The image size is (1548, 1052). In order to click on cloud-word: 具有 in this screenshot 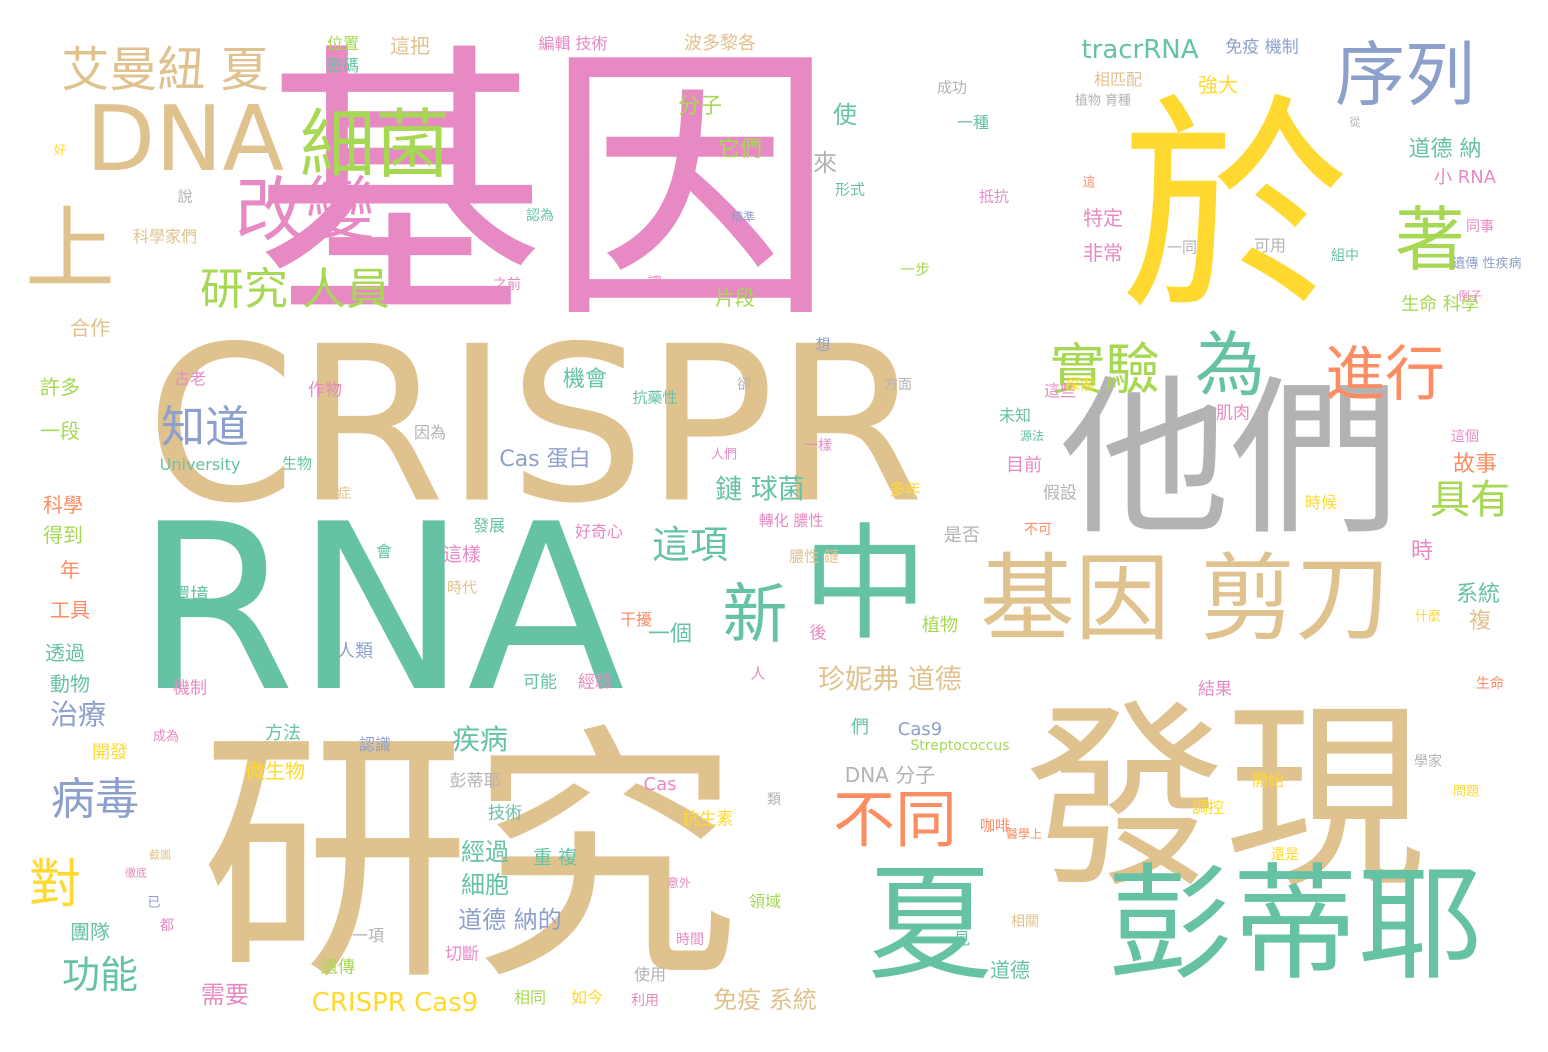, I will do `click(1470, 500)`.